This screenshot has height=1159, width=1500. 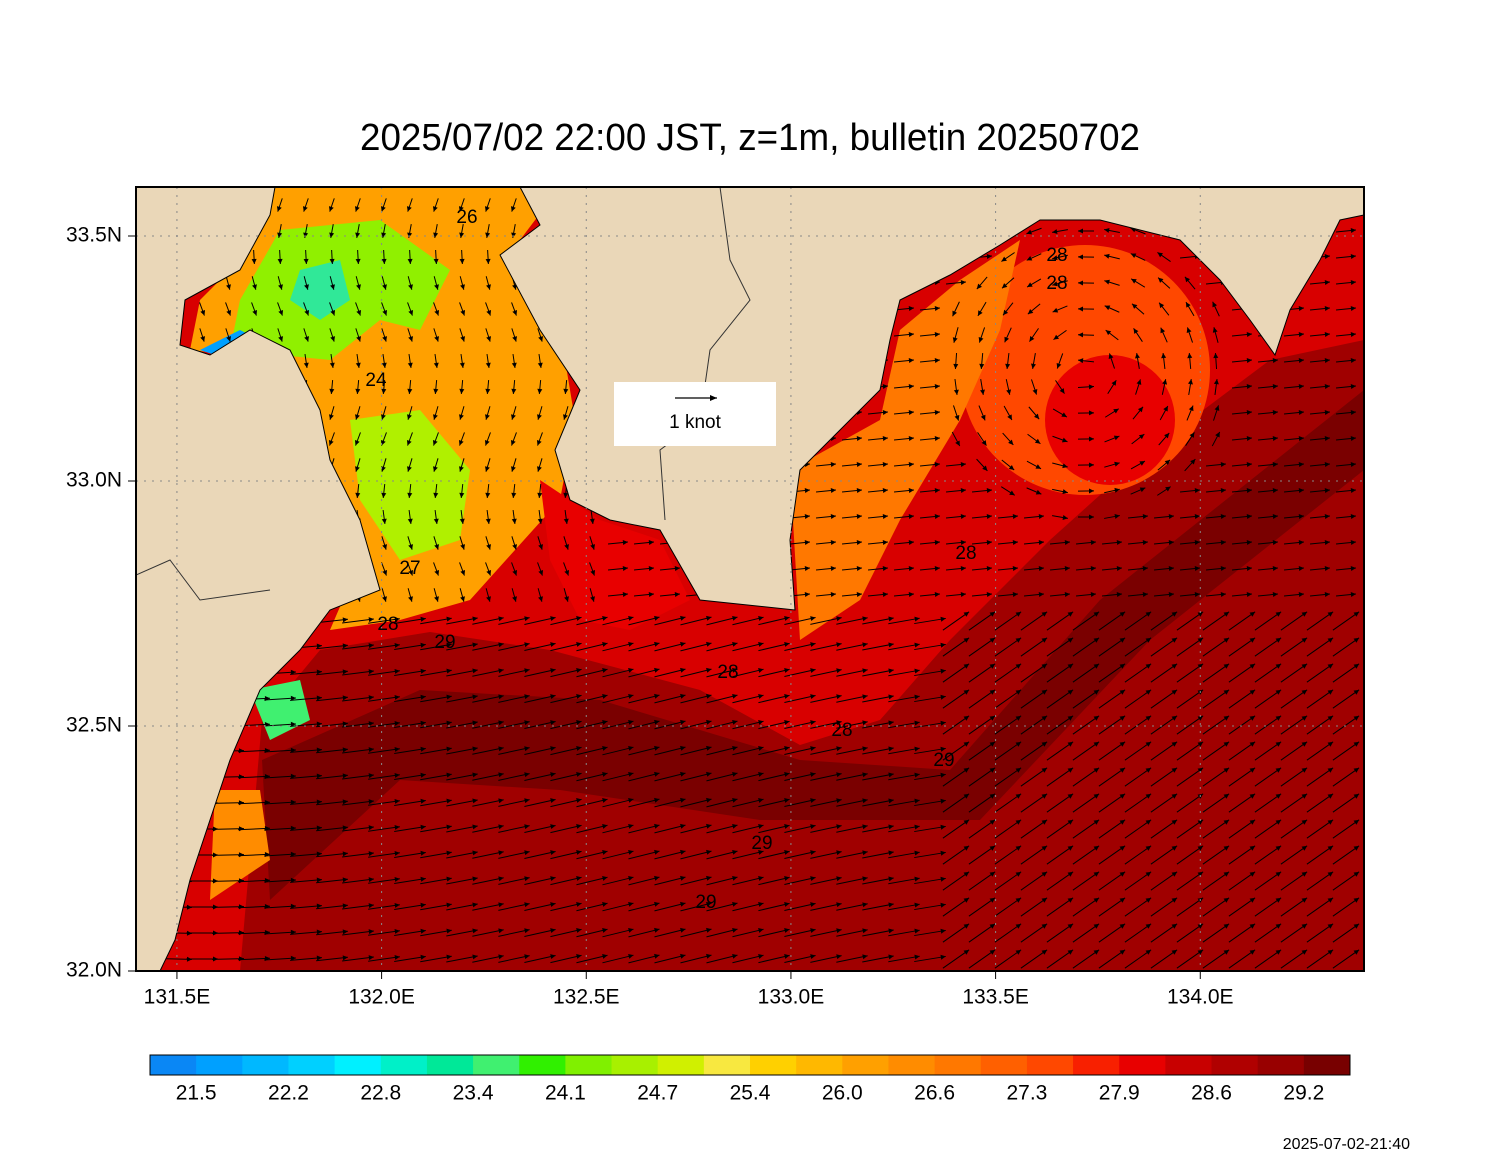 What do you see at coordinates (635, 1065) in the screenshot?
I see `colorbar-swatch` at bounding box center [635, 1065].